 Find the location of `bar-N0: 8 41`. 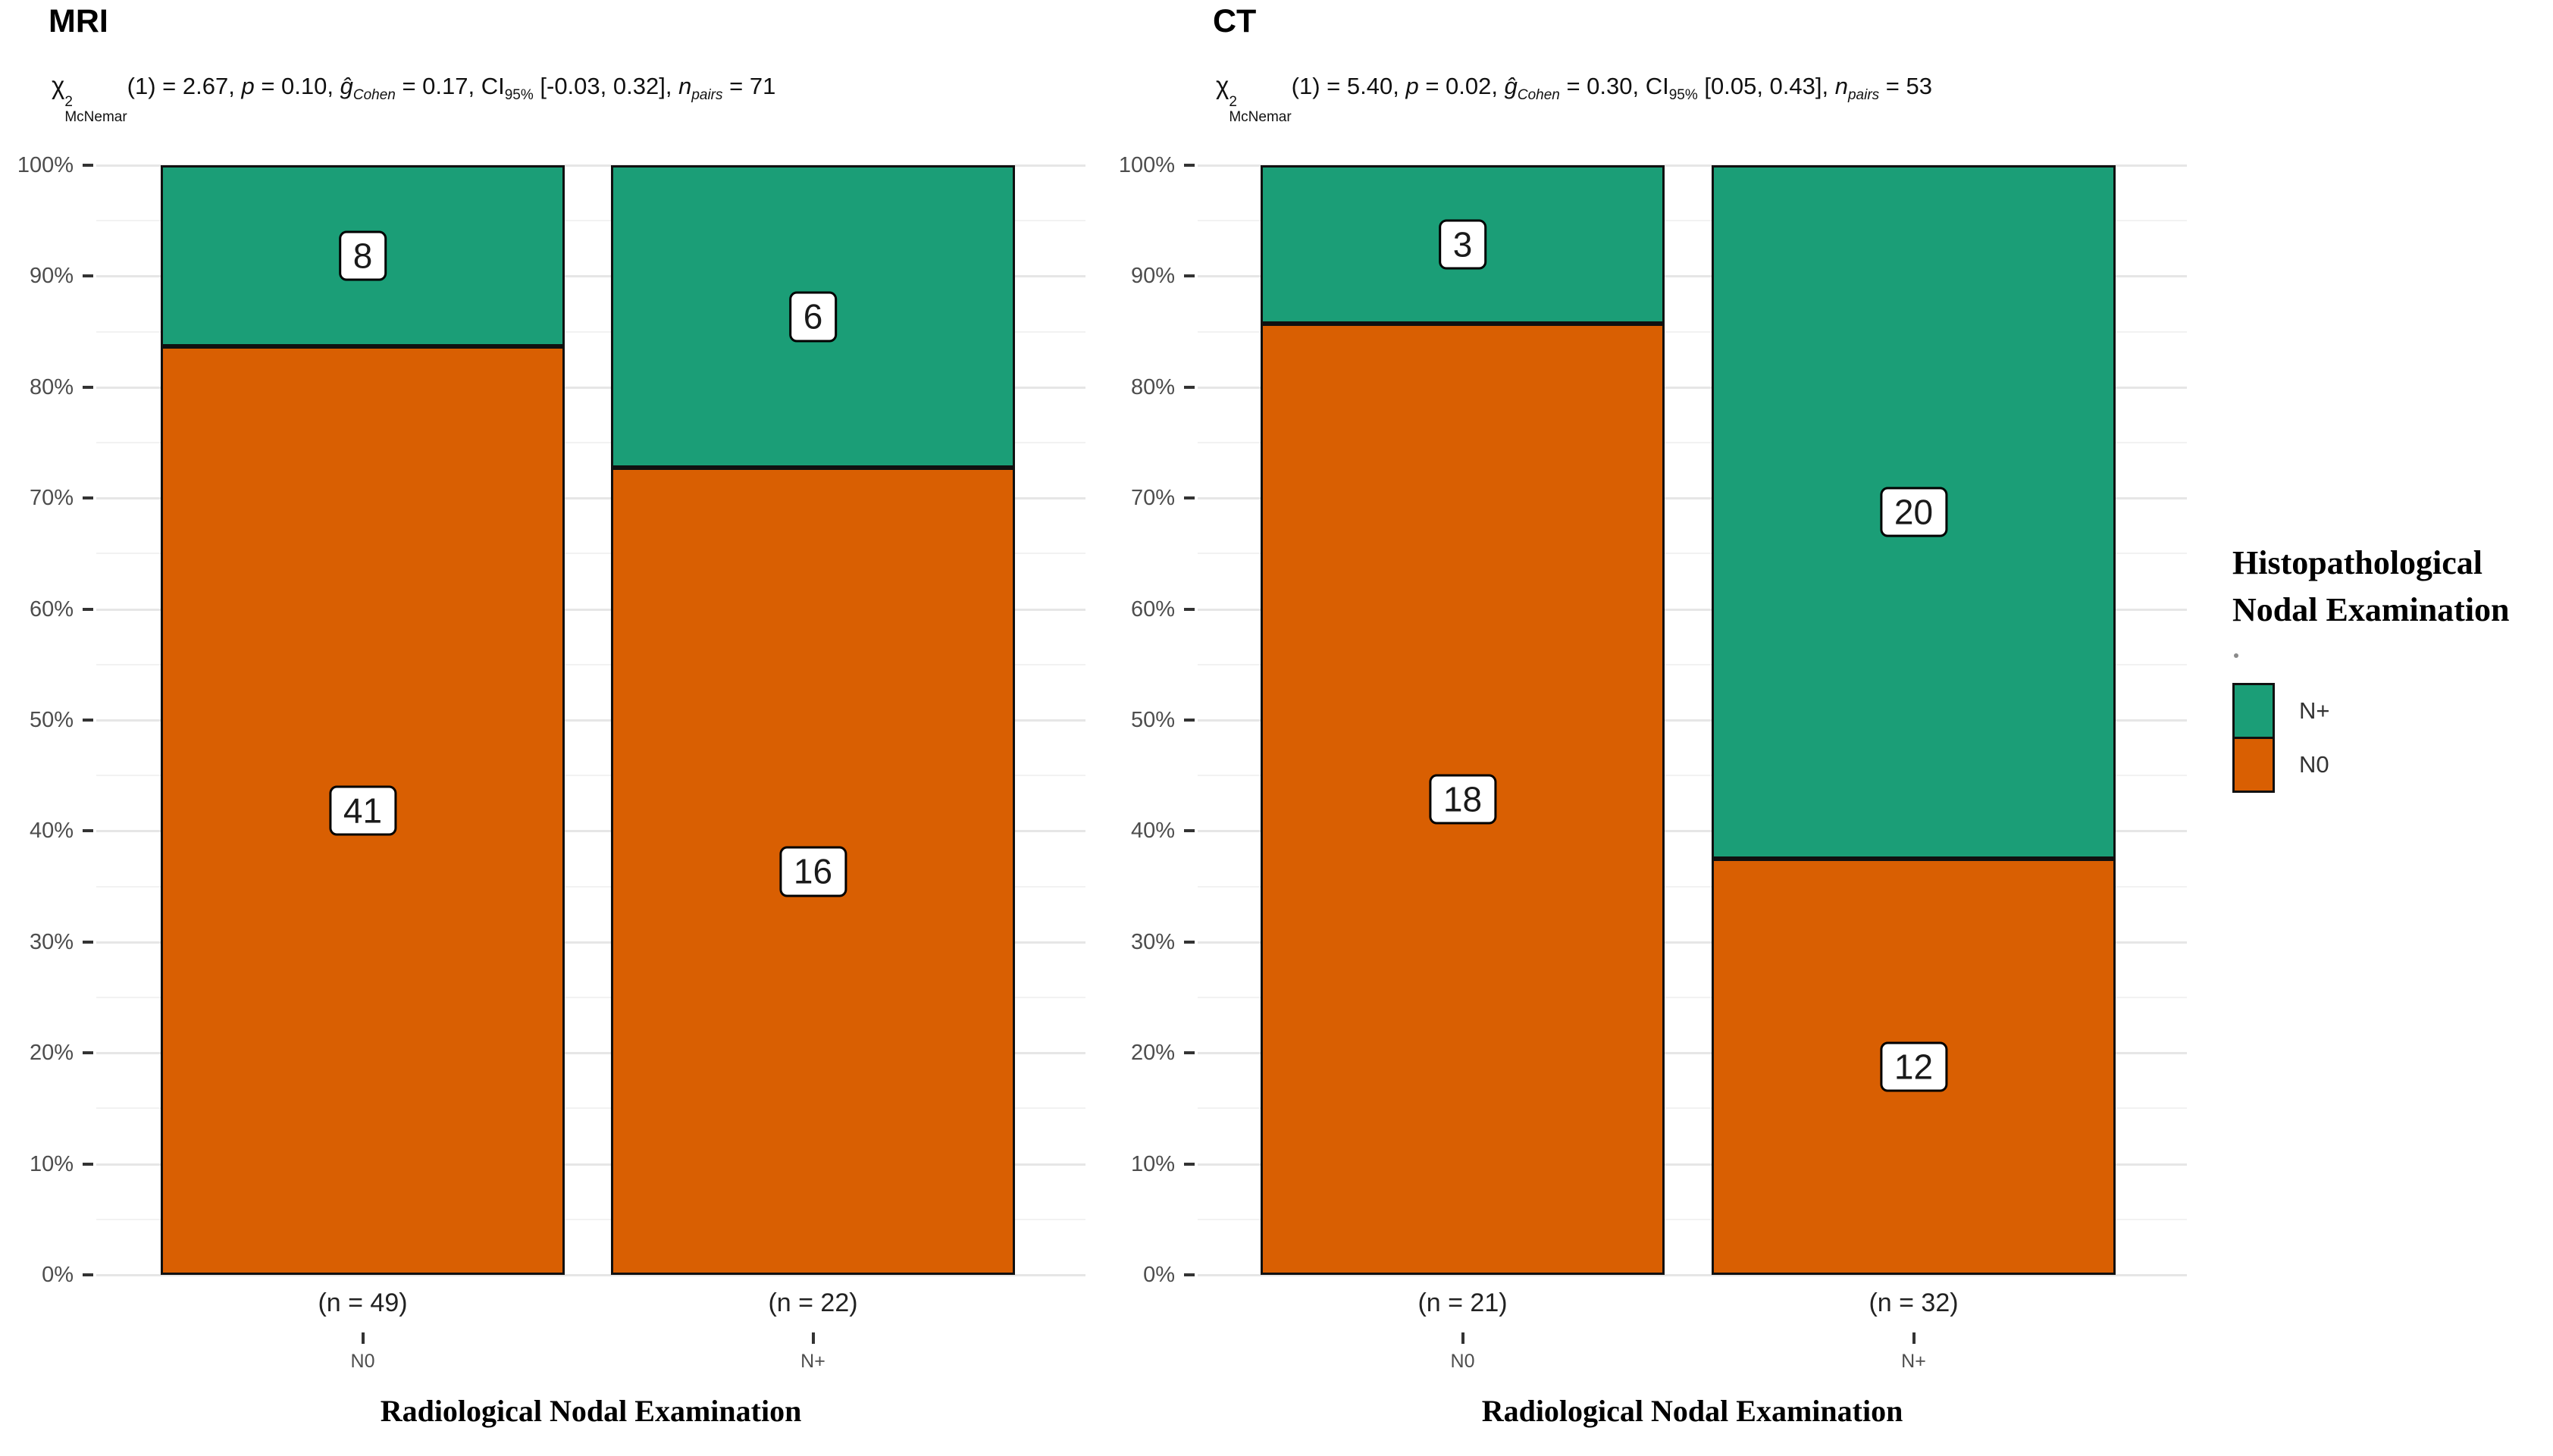

bar-N0: 8 41 is located at coordinates (363, 720).